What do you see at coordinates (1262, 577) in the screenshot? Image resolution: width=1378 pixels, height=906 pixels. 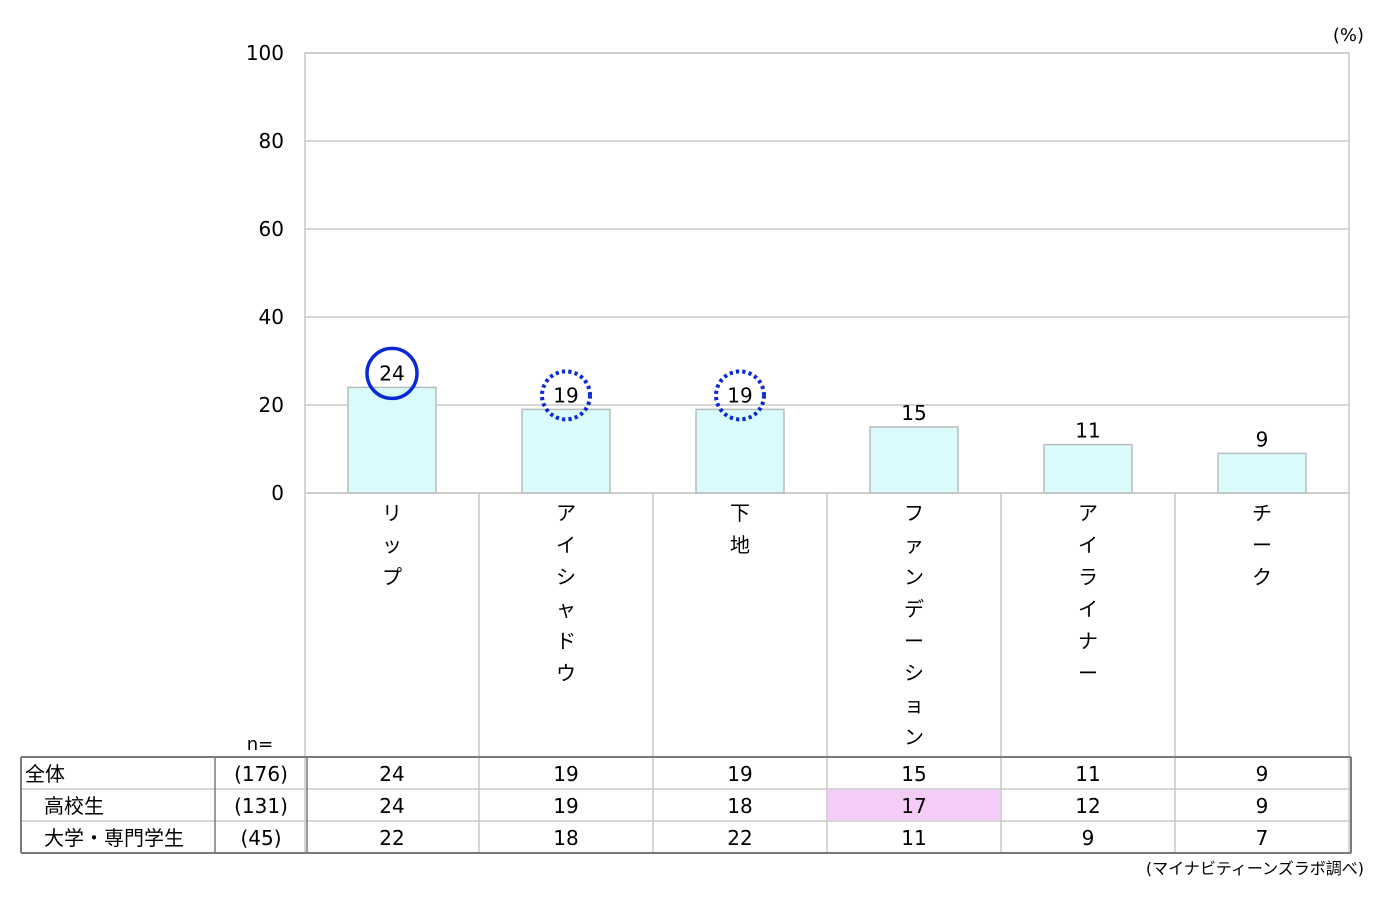 I see `category-label-char: ク` at bounding box center [1262, 577].